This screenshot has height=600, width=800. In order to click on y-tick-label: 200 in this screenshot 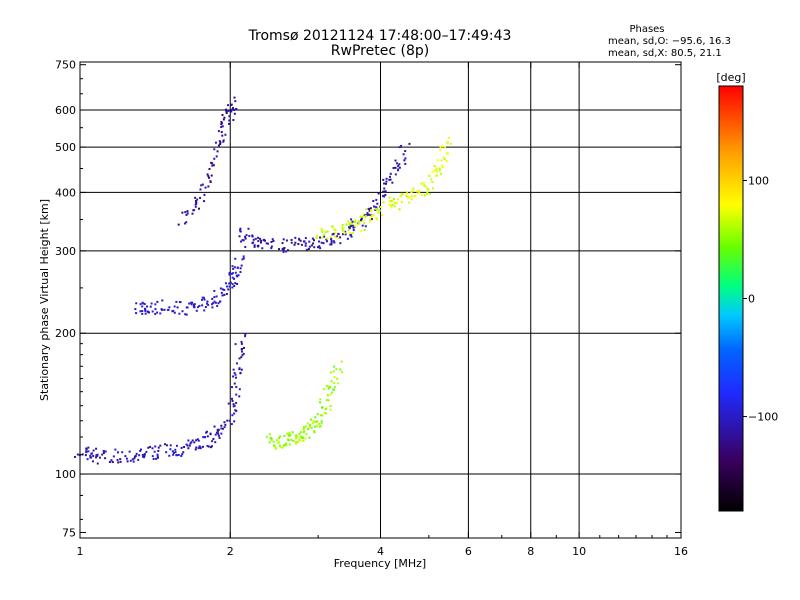, I will do `click(65, 333)`.